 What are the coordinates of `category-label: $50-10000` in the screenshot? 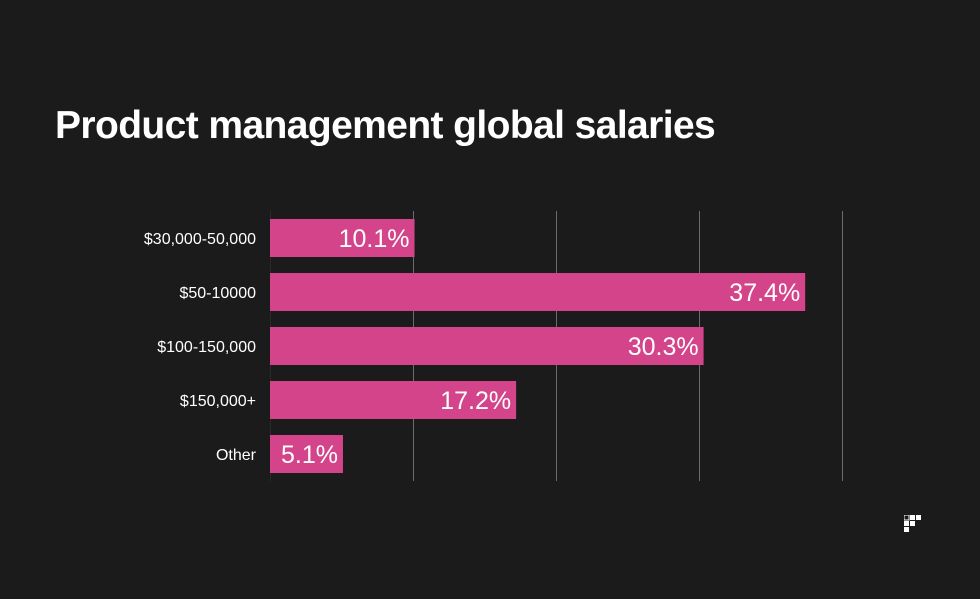 It's located at (217, 293).